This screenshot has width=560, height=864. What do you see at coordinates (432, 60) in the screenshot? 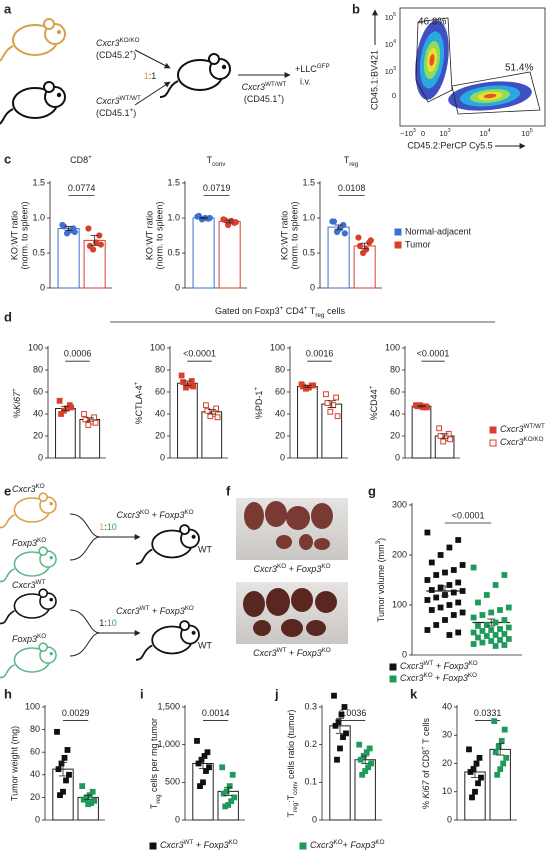
I see `density-contour` at bounding box center [432, 60].